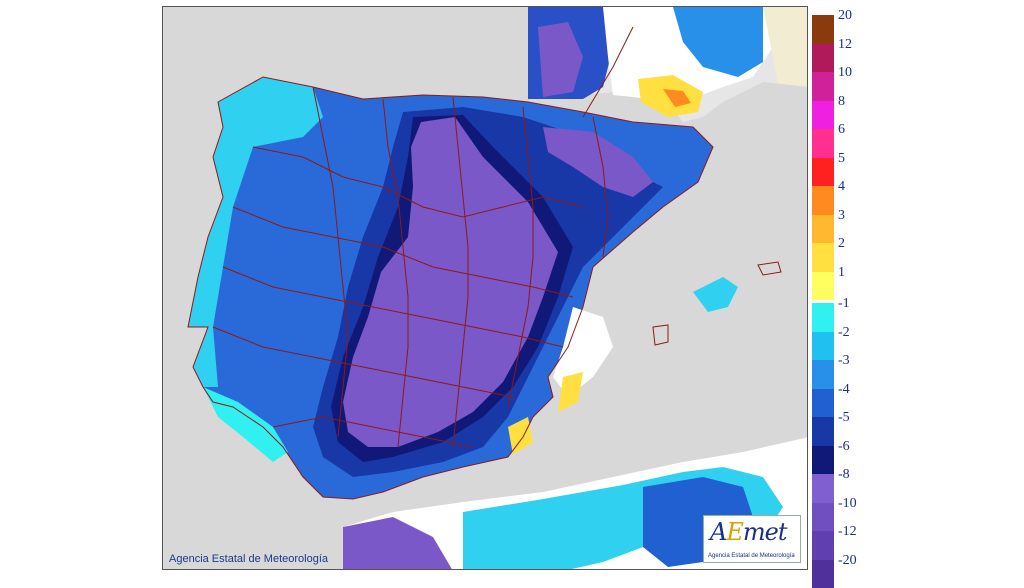 The image size is (1024, 588). I want to click on legend-negative-label: -4, so click(844, 390).